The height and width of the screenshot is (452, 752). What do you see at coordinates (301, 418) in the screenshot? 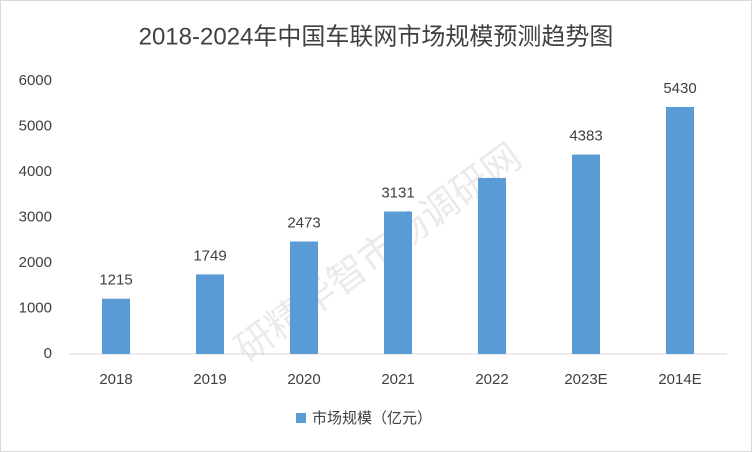
I see `legend-swatch` at bounding box center [301, 418].